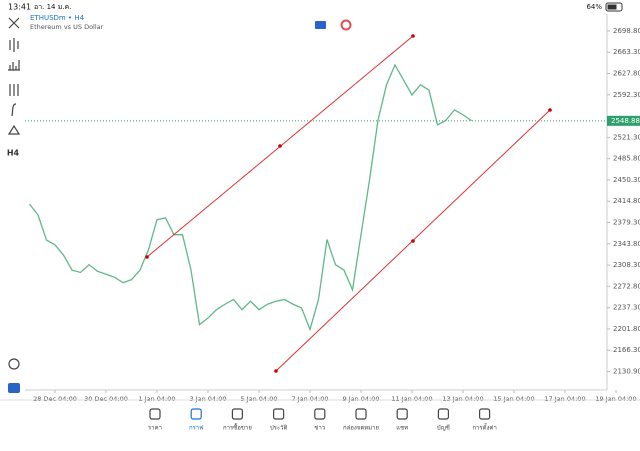 This screenshot has height=451, width=640. What do you see at coordinates (626, 308) in the screenshot?
I see `y-tick-label: 2237.30` at bounding box center [626, 308].